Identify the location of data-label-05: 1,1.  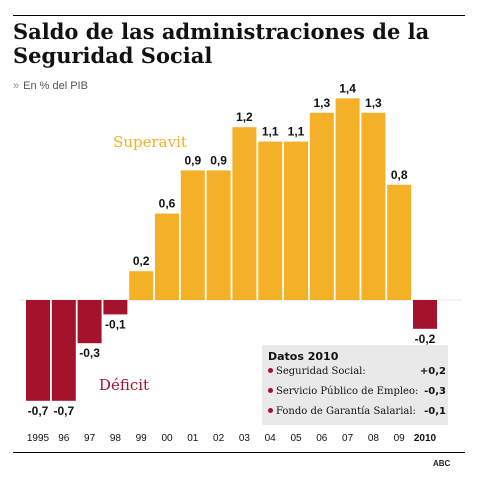
(296, 132).